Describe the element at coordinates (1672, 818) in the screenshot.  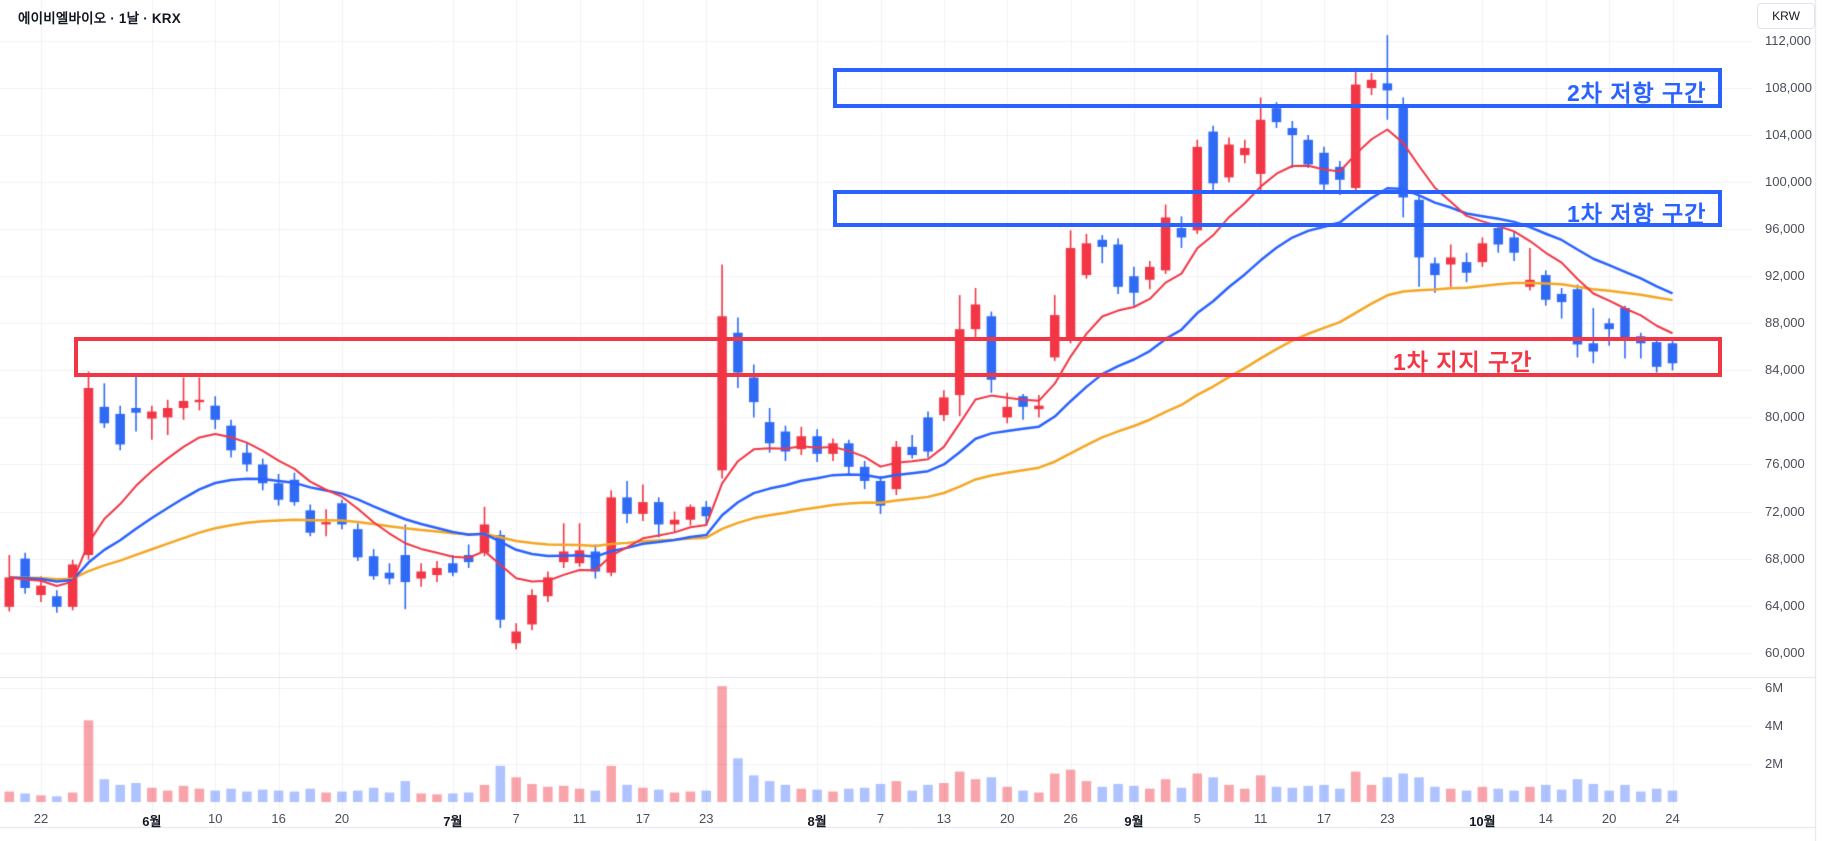
I see `time-tick-label: 24` at that location.